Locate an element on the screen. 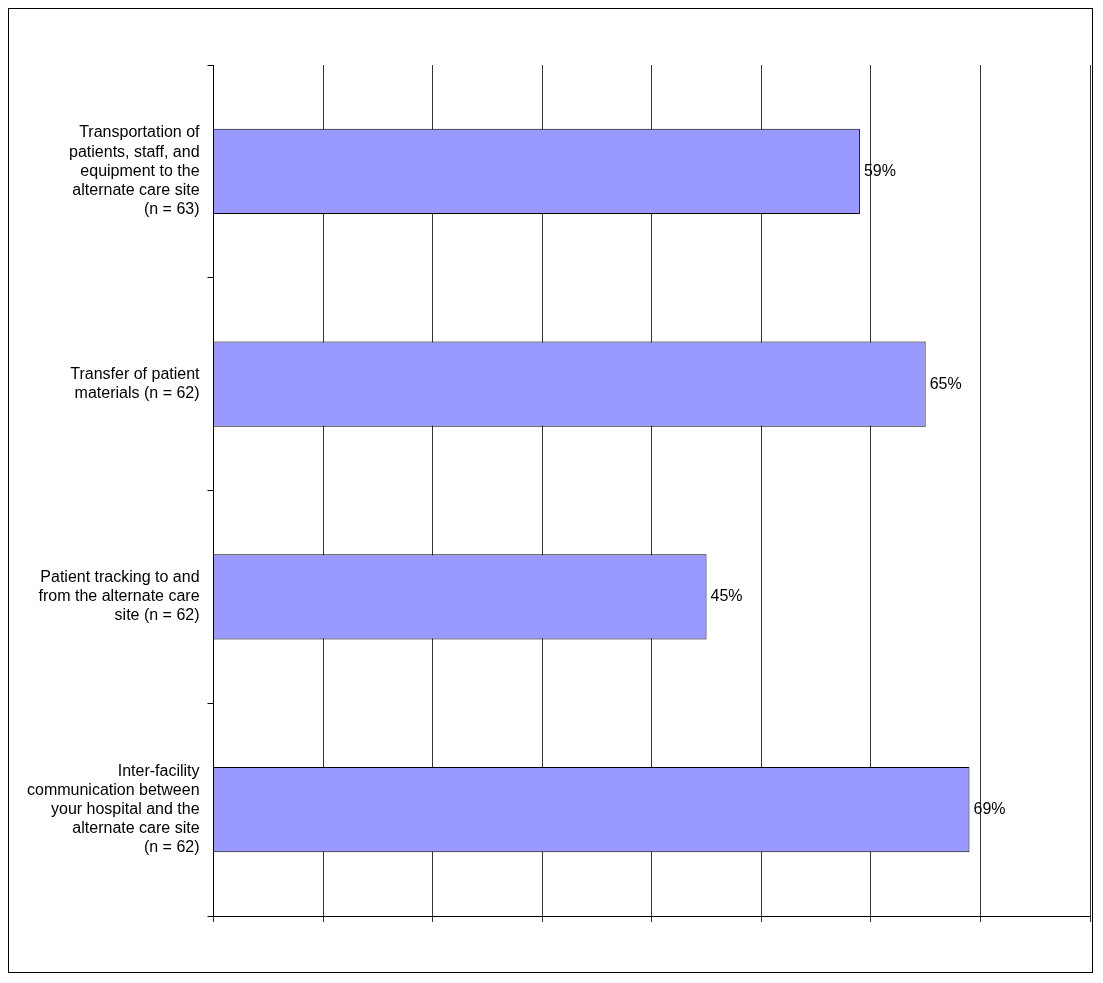 Image resolution: width=1103 pixels, height=983 pixels. data-label: 45% is located at coordinates (726, 596).